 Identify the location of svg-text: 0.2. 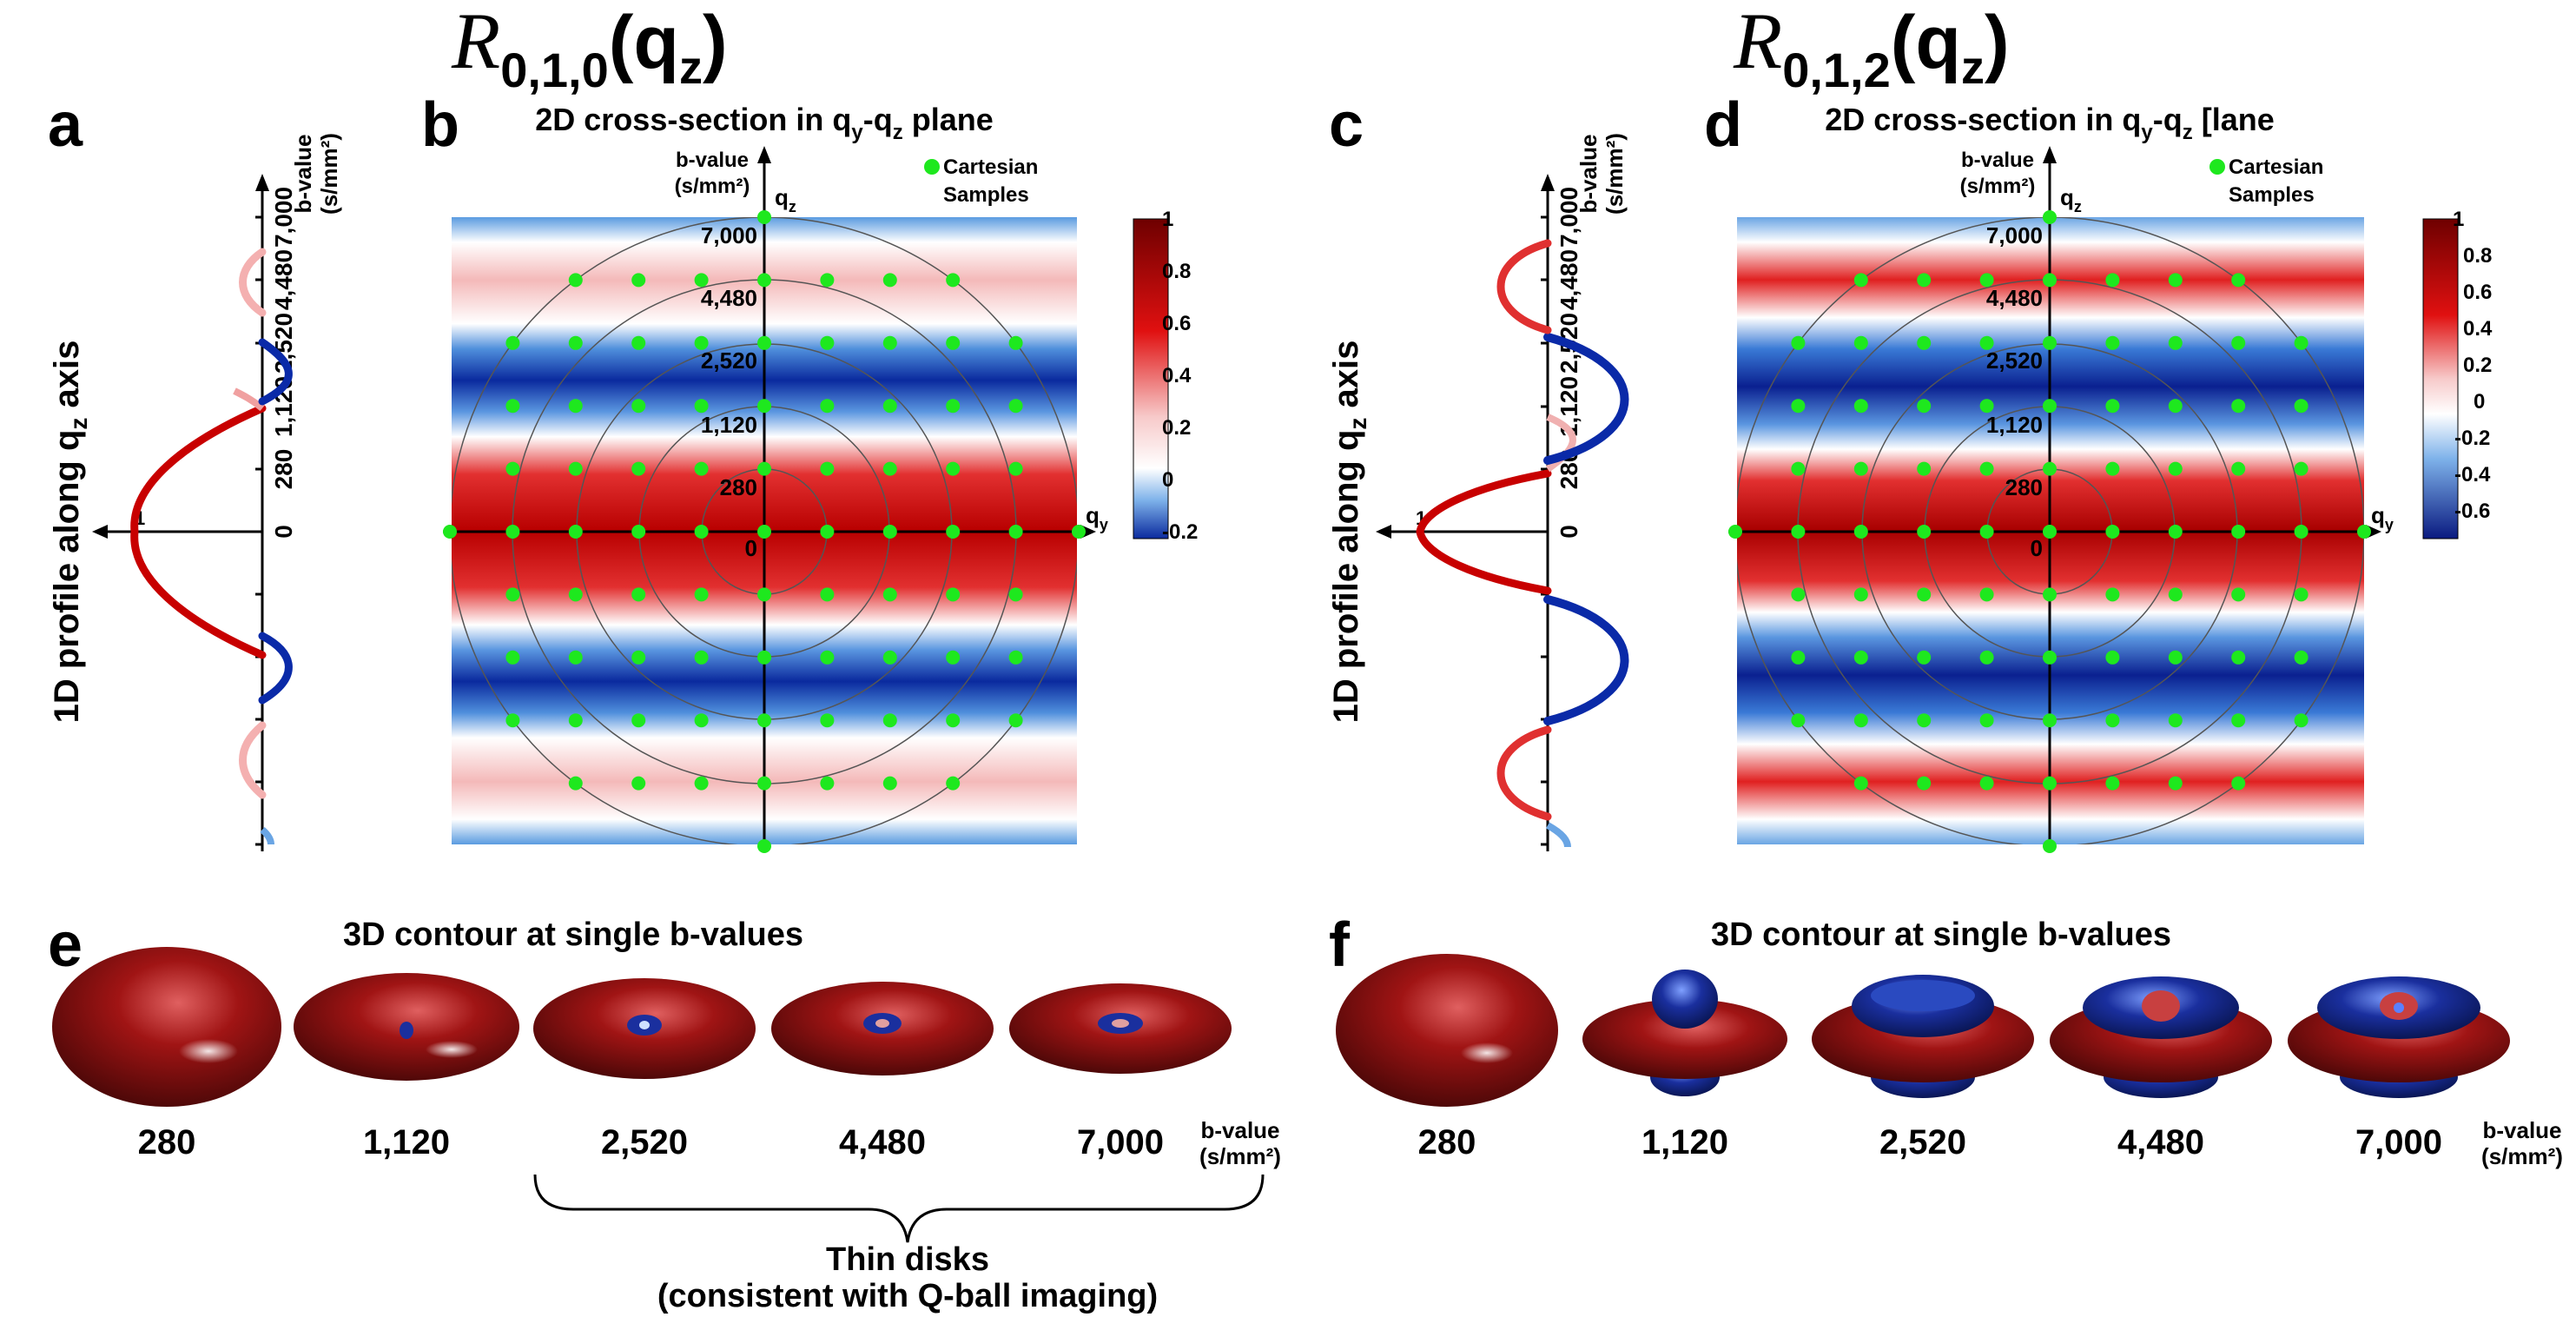
(1176, 428).